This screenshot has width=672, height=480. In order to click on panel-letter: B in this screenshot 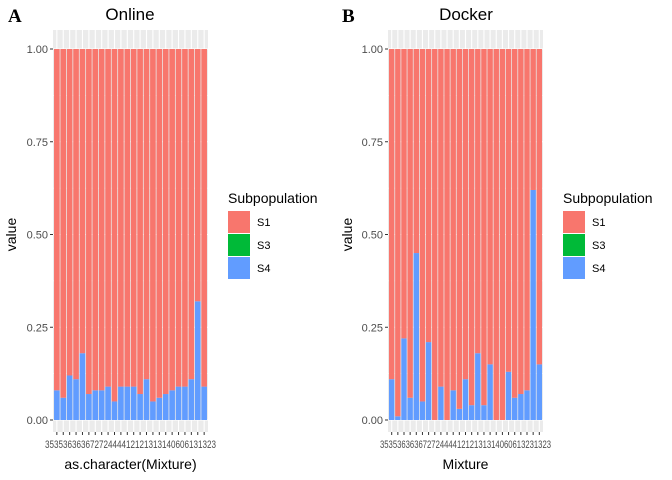, I will do `click(348, 16)`.